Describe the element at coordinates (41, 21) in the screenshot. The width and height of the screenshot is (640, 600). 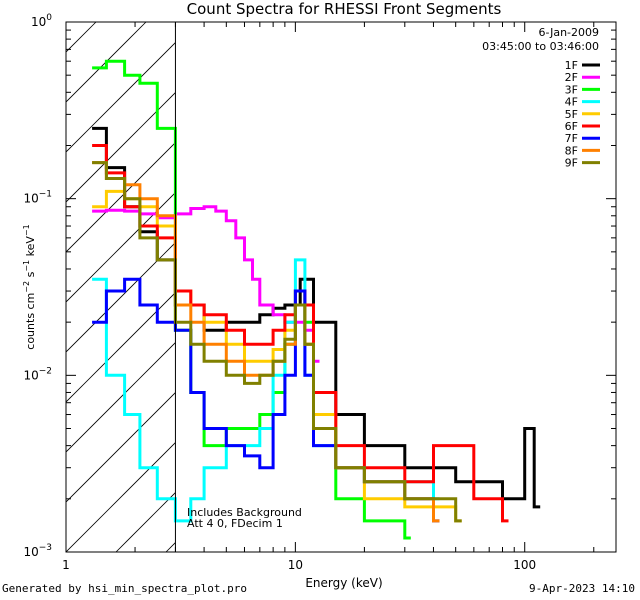
I see `y-tick-label: 10⁰` at that location.